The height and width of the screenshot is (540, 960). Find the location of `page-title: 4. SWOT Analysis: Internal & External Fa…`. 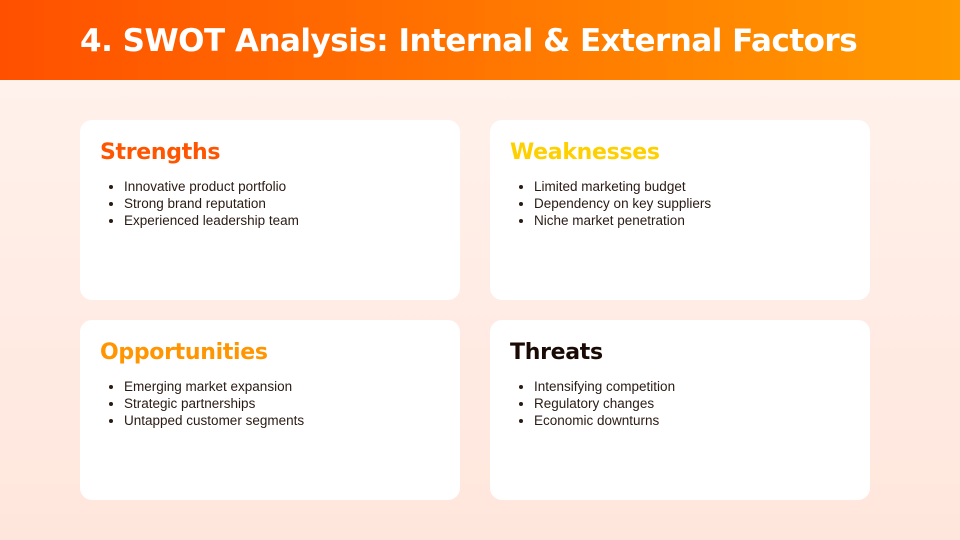

page-title: 4. SWOT Analysis: Internal & External Fa… is located at coordinates (469, 41).